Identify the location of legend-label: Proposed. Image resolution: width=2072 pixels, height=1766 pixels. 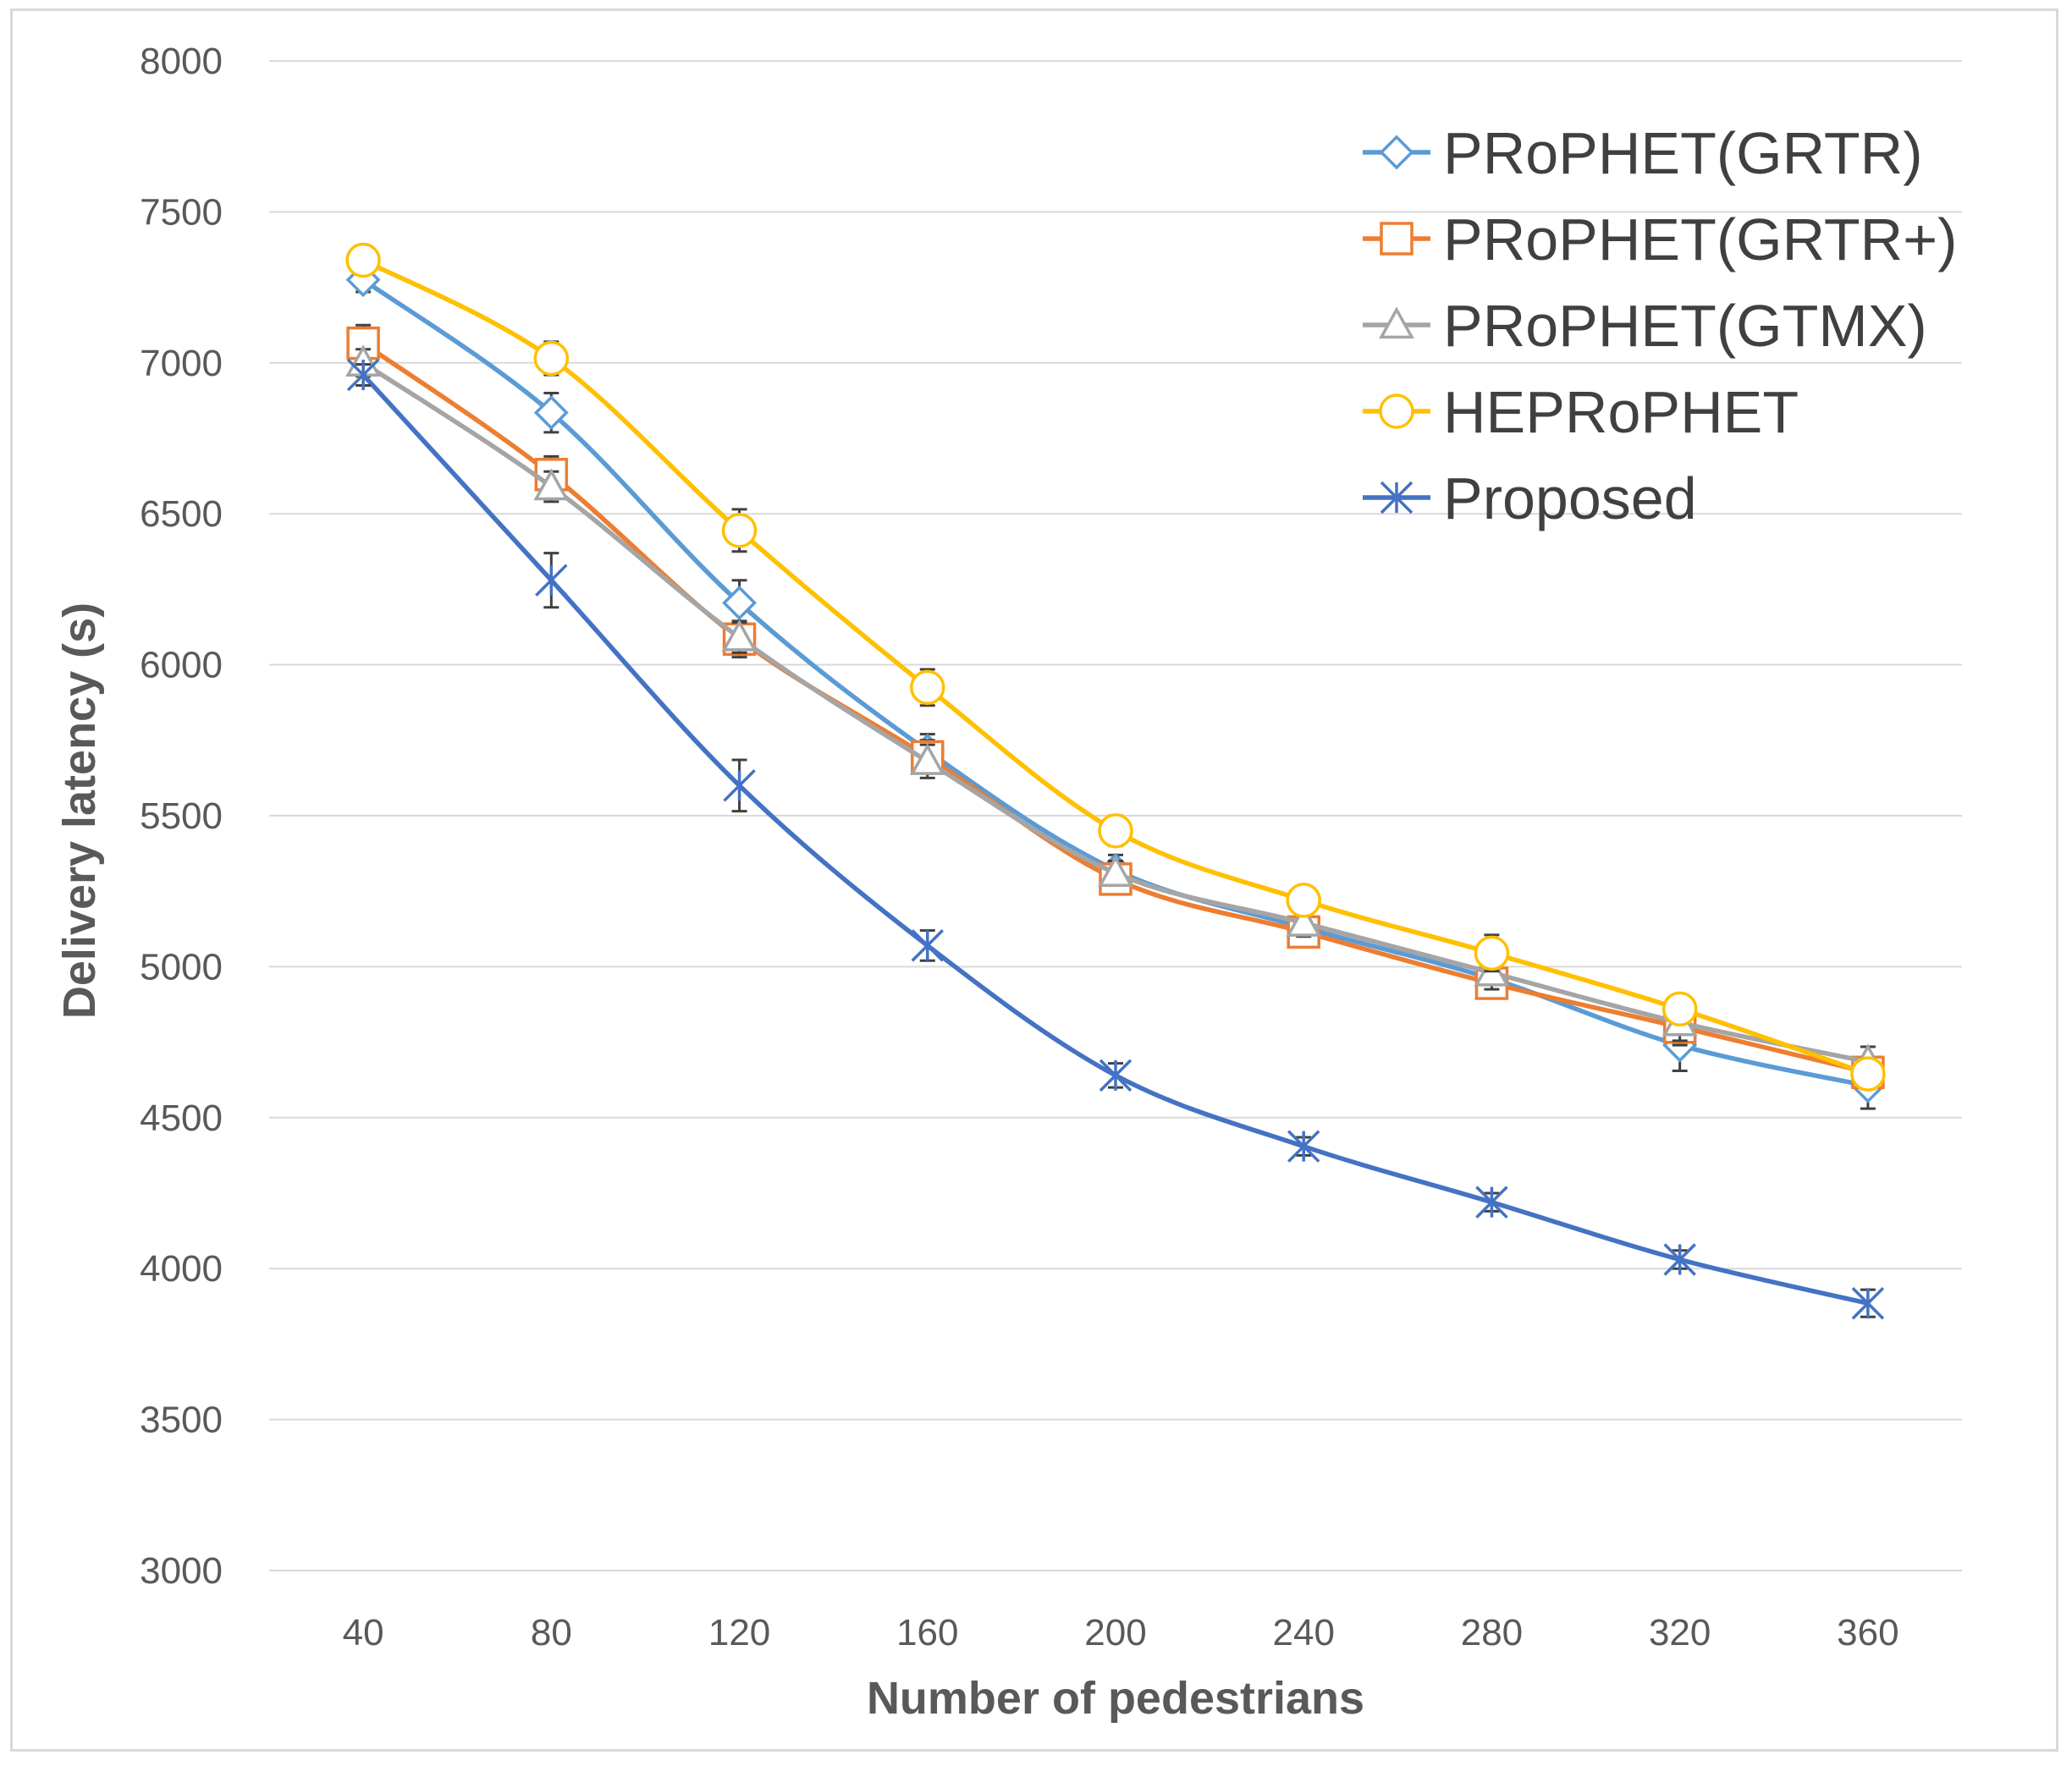
(1570, 498).